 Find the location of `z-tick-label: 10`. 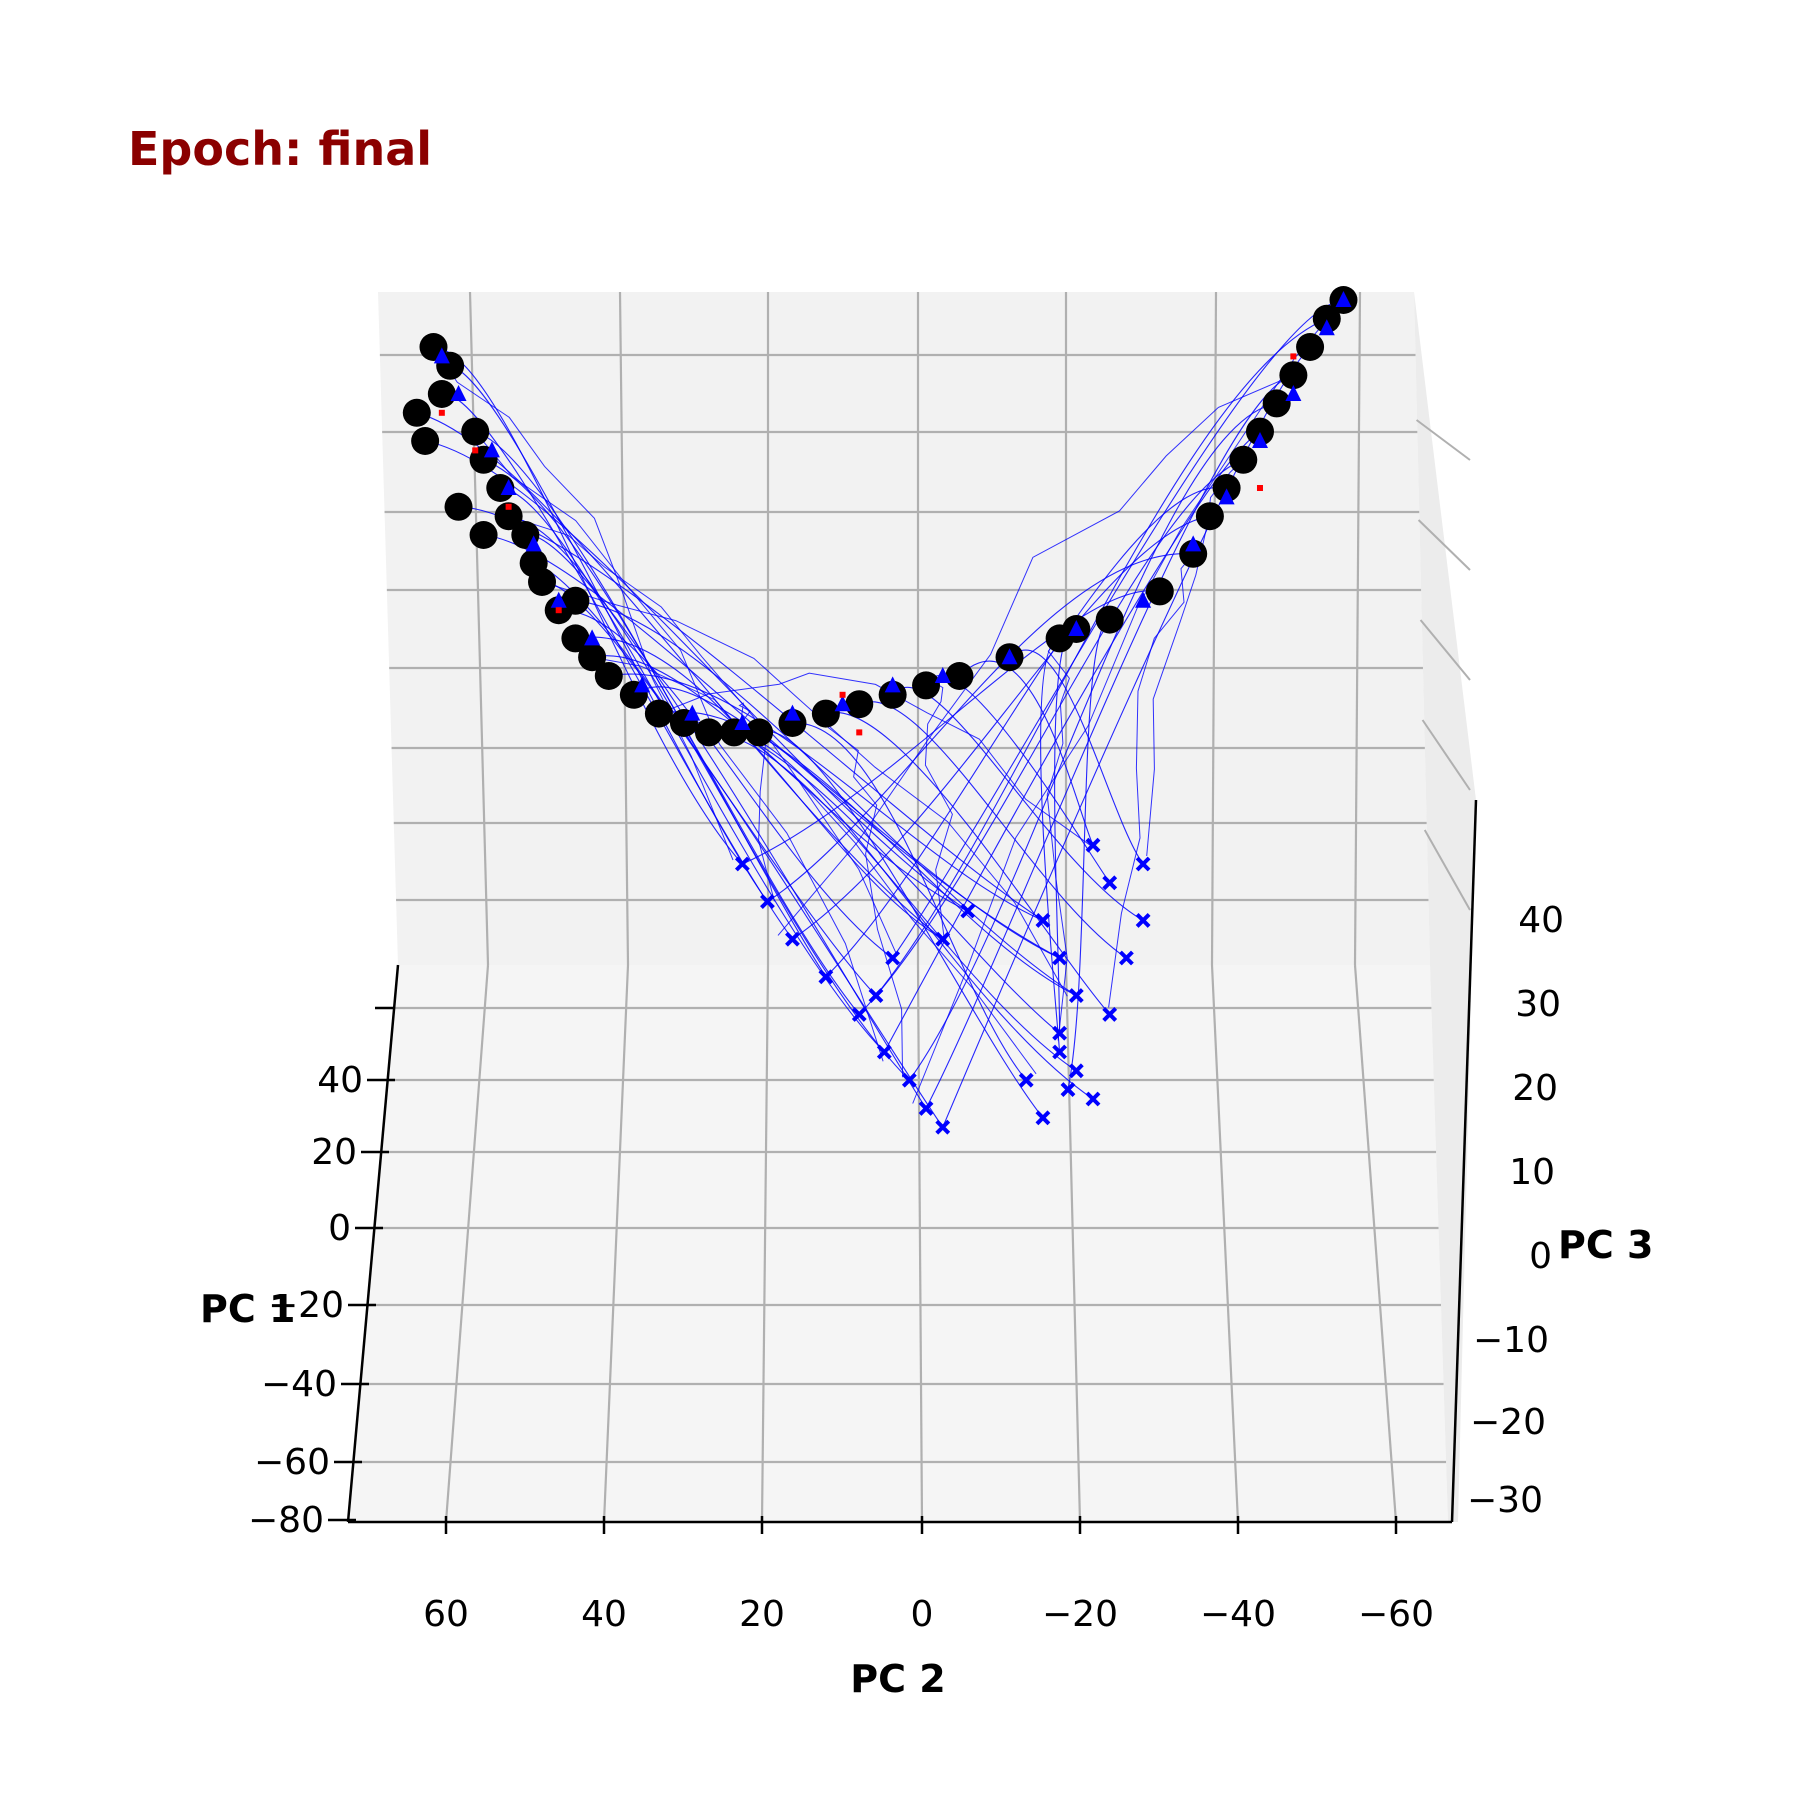

z-tick-label: 10 is located at coordinates (1532, 1172).